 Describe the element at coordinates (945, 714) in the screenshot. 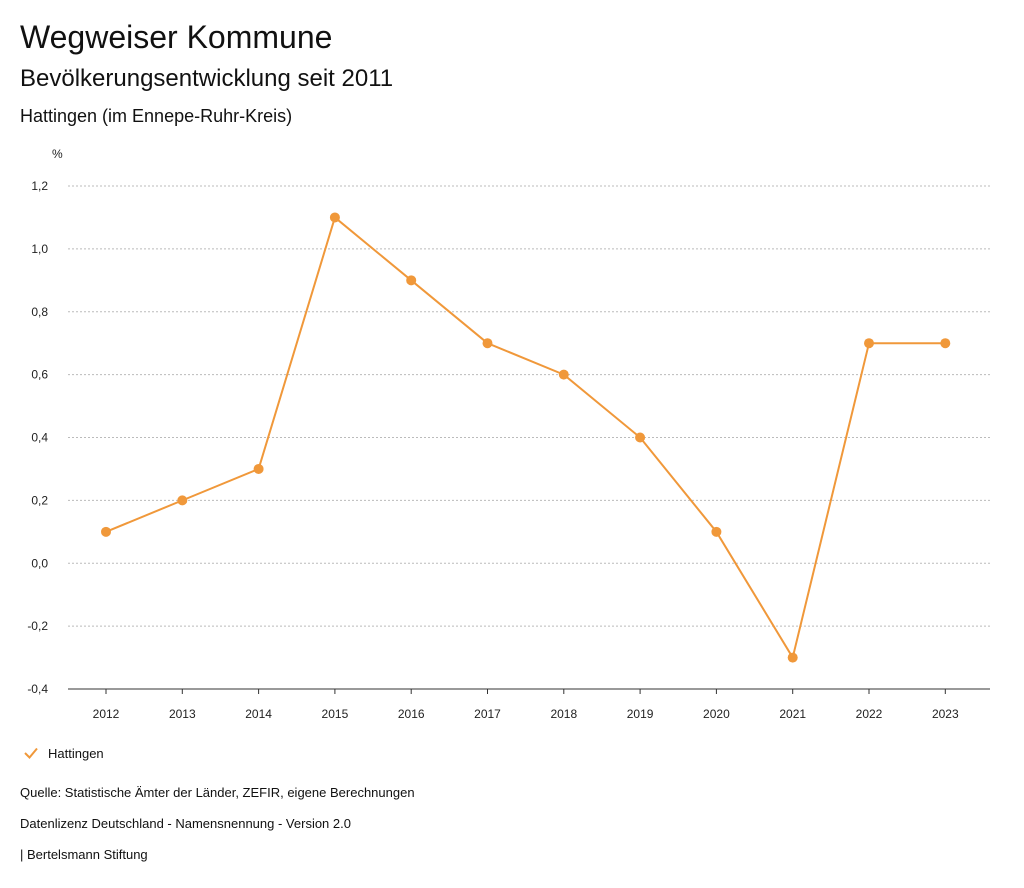

I see `x-tick-label: 2023` at that location.